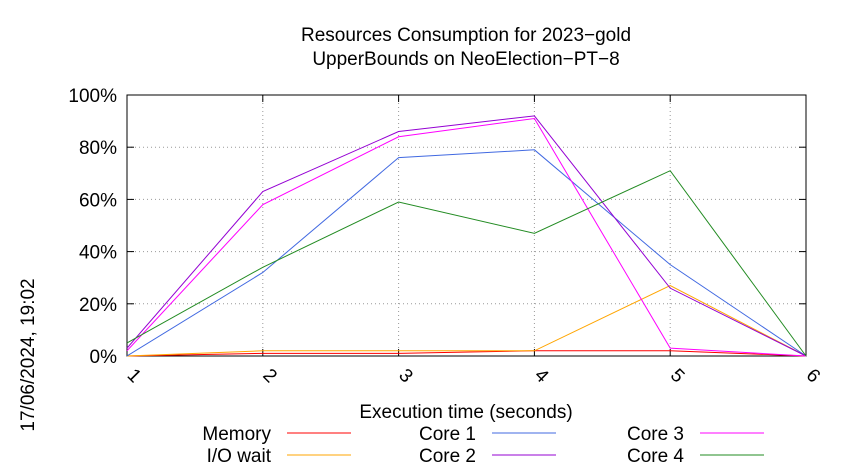  I want to click on chart-title: Resources Consumption for 2023−gold, so click(466, 35).